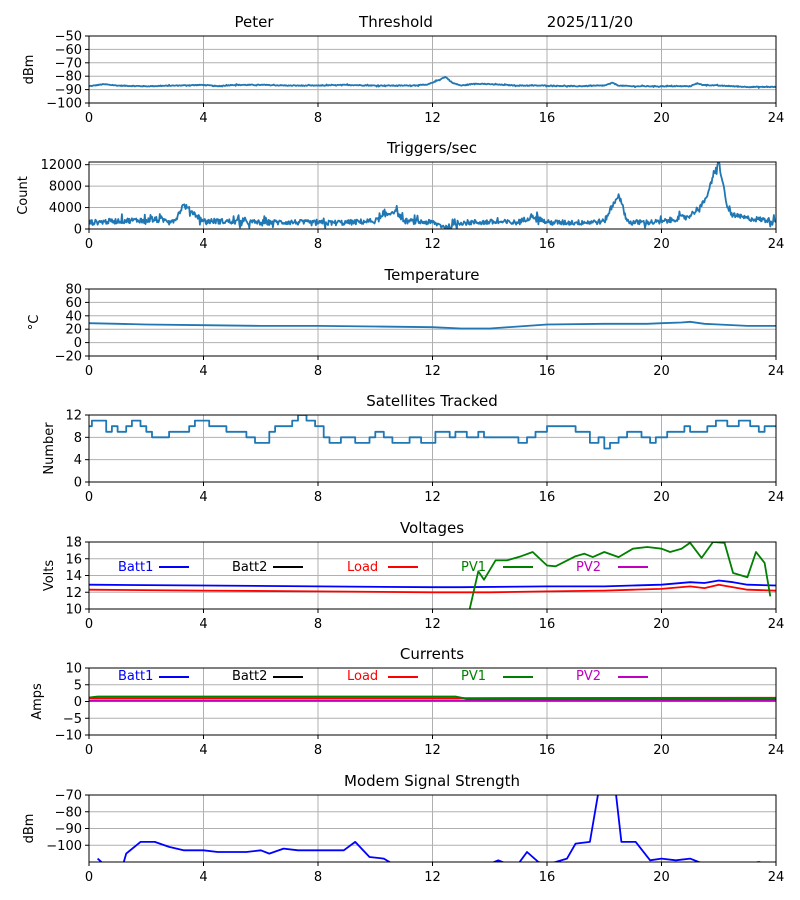 The image size is (800, 900). What do you see at coordinates (89, 244) in the screenshot?
I see `triggers-xtick-label-0: 0` at bounding box center [89, 244].